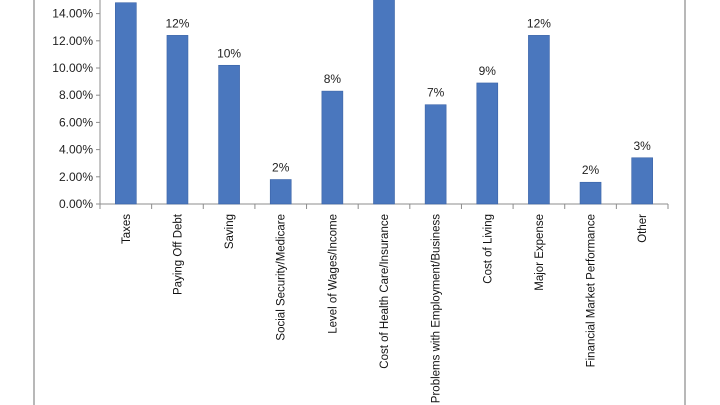 The image size is (720, 405). I want to click on data-label: 9%, so click(488, 71).